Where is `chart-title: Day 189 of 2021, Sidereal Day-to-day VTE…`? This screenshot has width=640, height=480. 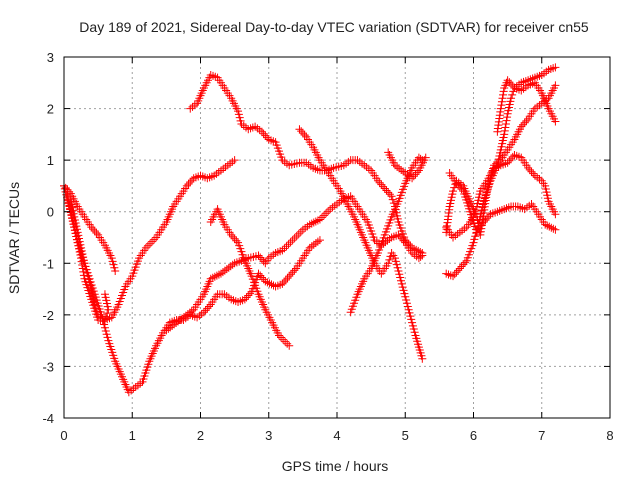
chart-title: Day 189 of 2021, Sidereal Day-to-day VTE… is located at coordinates (334, 27).